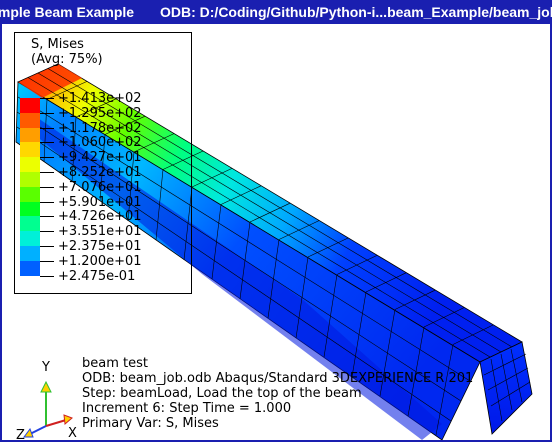 The image size is (552, 442). I want to click on legend-value: +9.427e+01, so click(100, 158).